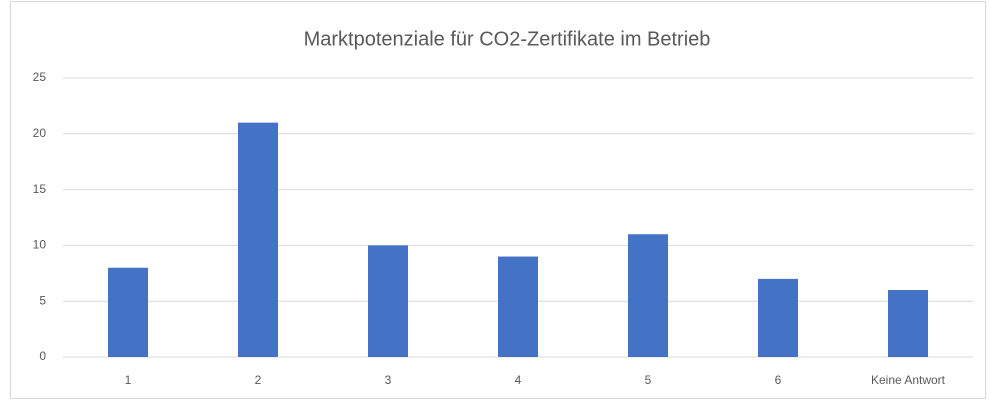  What do you see at coordinates (40, 189) in the screenshot?
I see `y-tick-label: 15` at bounding box center [40, 189].